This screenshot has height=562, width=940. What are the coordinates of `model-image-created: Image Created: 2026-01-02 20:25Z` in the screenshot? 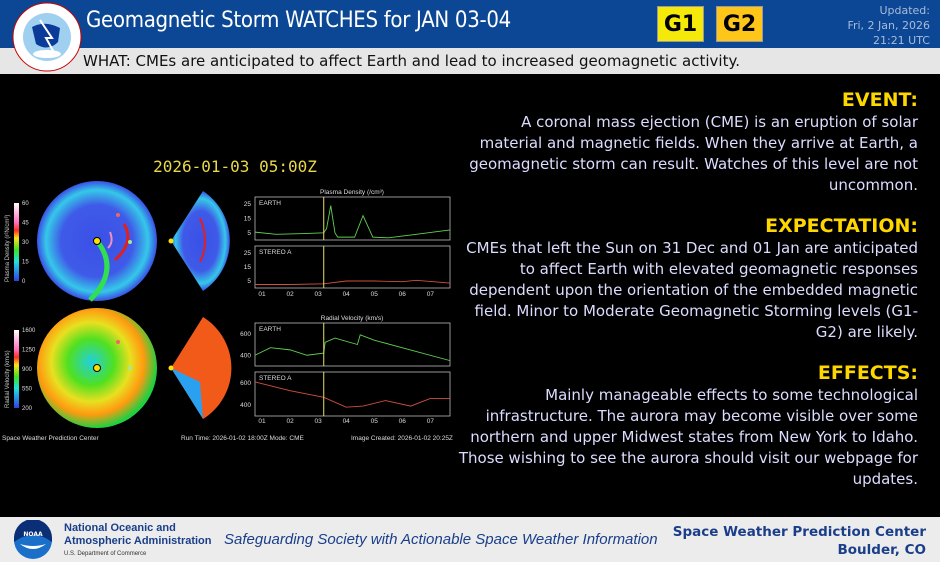 It's located at (402, 438).